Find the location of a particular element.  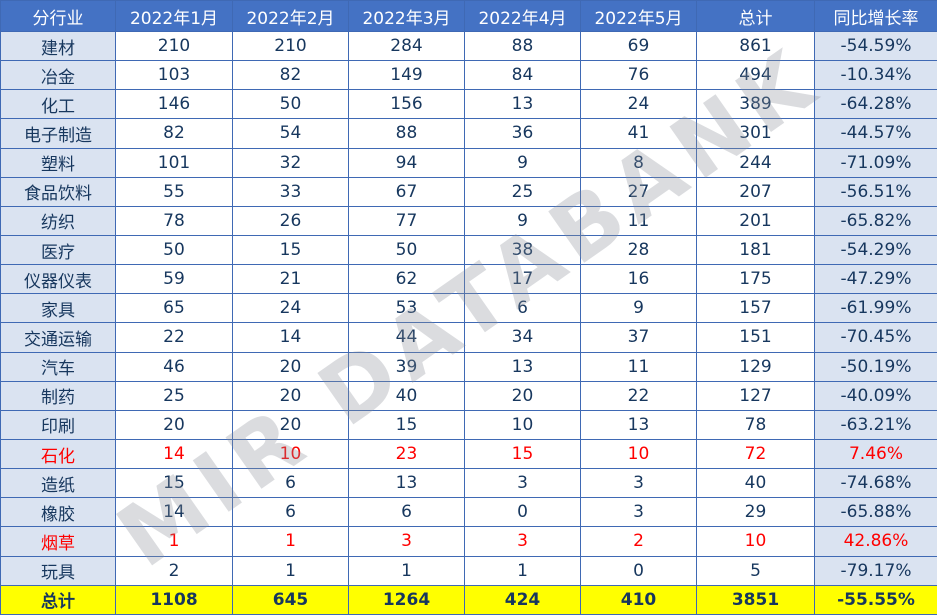

growth-cell: -44.57% is located at coordinates (875, 133).